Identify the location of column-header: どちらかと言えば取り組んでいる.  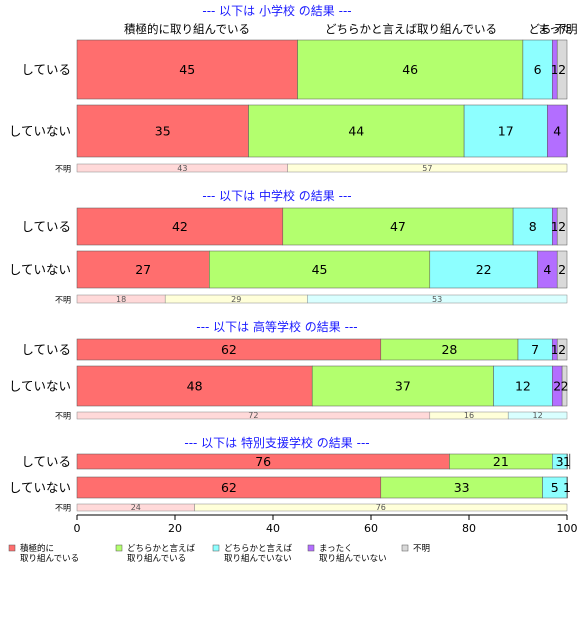
(411, 29).